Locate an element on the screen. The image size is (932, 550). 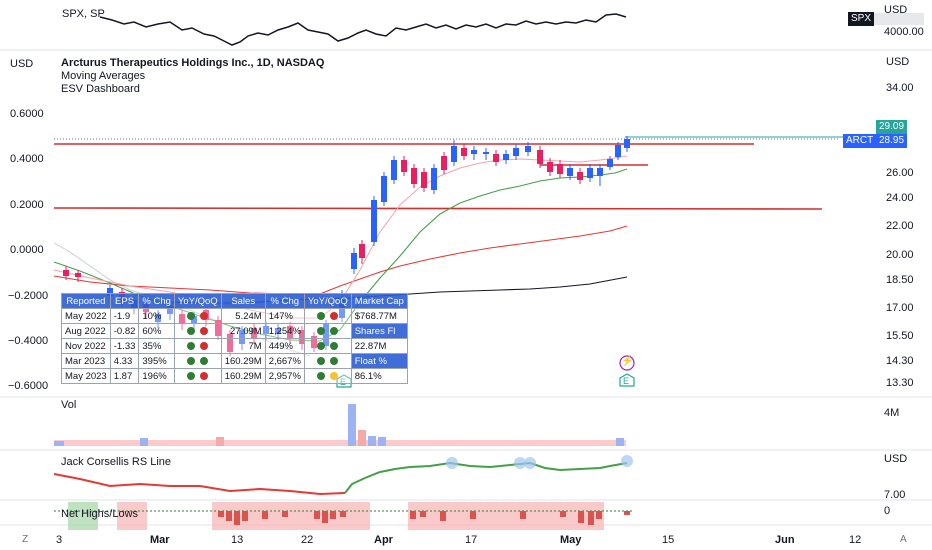
auto-scale-button: A is located at coordinates (903, 539).